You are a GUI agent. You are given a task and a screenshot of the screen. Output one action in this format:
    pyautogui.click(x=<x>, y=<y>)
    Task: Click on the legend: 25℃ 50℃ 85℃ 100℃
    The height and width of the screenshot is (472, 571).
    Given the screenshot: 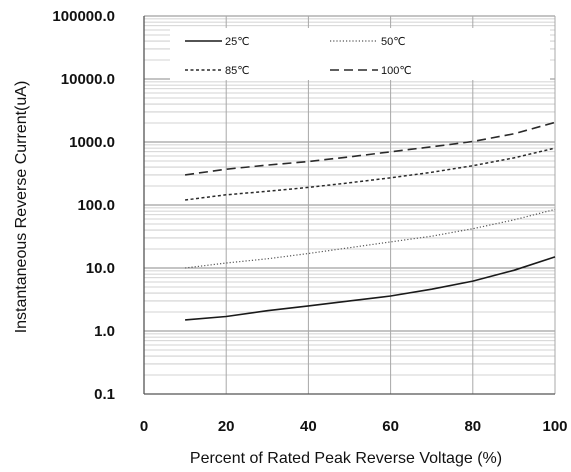 What is the action you would take?
    pyautogui.click(x=360, y=54)
    